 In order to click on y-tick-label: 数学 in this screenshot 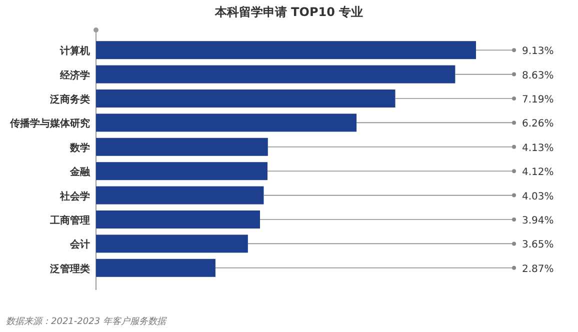, I will do `click(79, 148)`.